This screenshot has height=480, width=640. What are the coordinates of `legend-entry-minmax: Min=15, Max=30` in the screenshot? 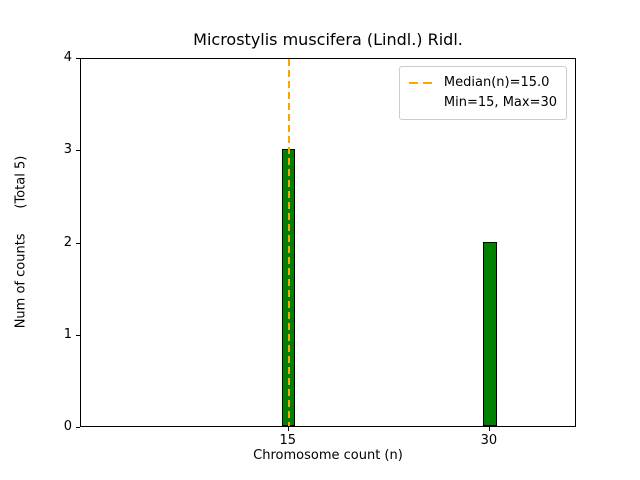 It's located at (483, 103).